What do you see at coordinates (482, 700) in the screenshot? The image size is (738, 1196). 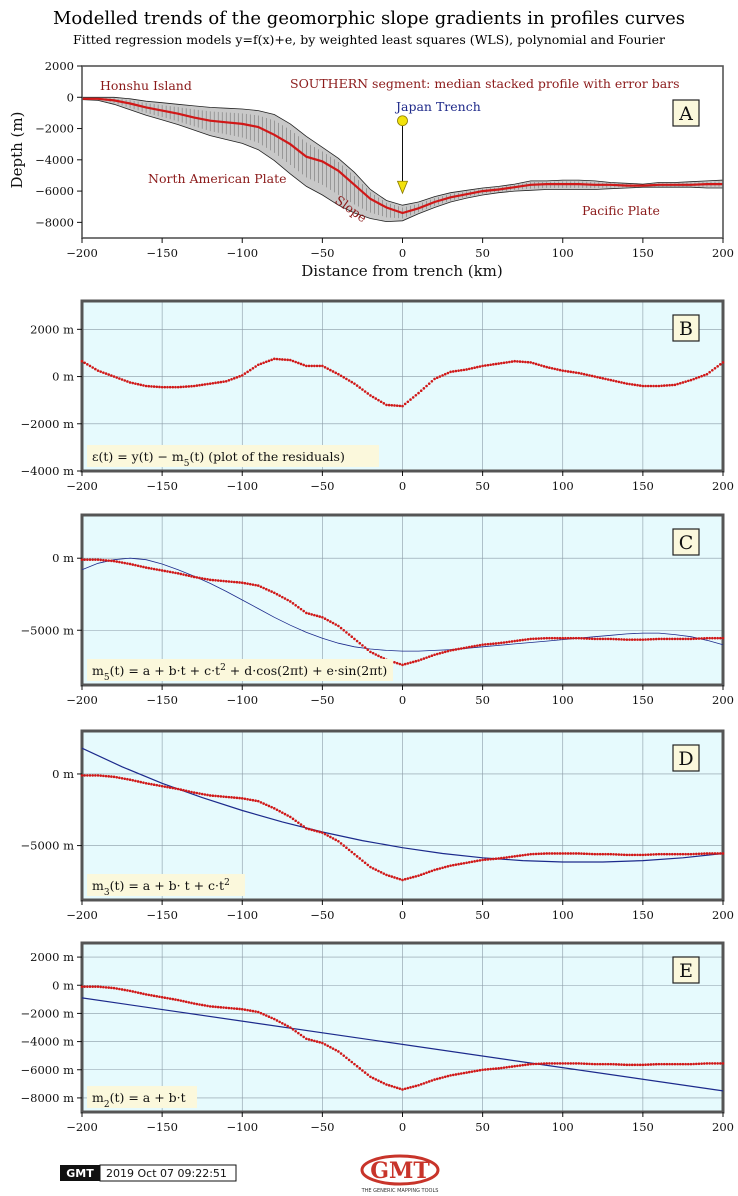 I see `x-tick-label: 50` at bounding box center [482, 700].